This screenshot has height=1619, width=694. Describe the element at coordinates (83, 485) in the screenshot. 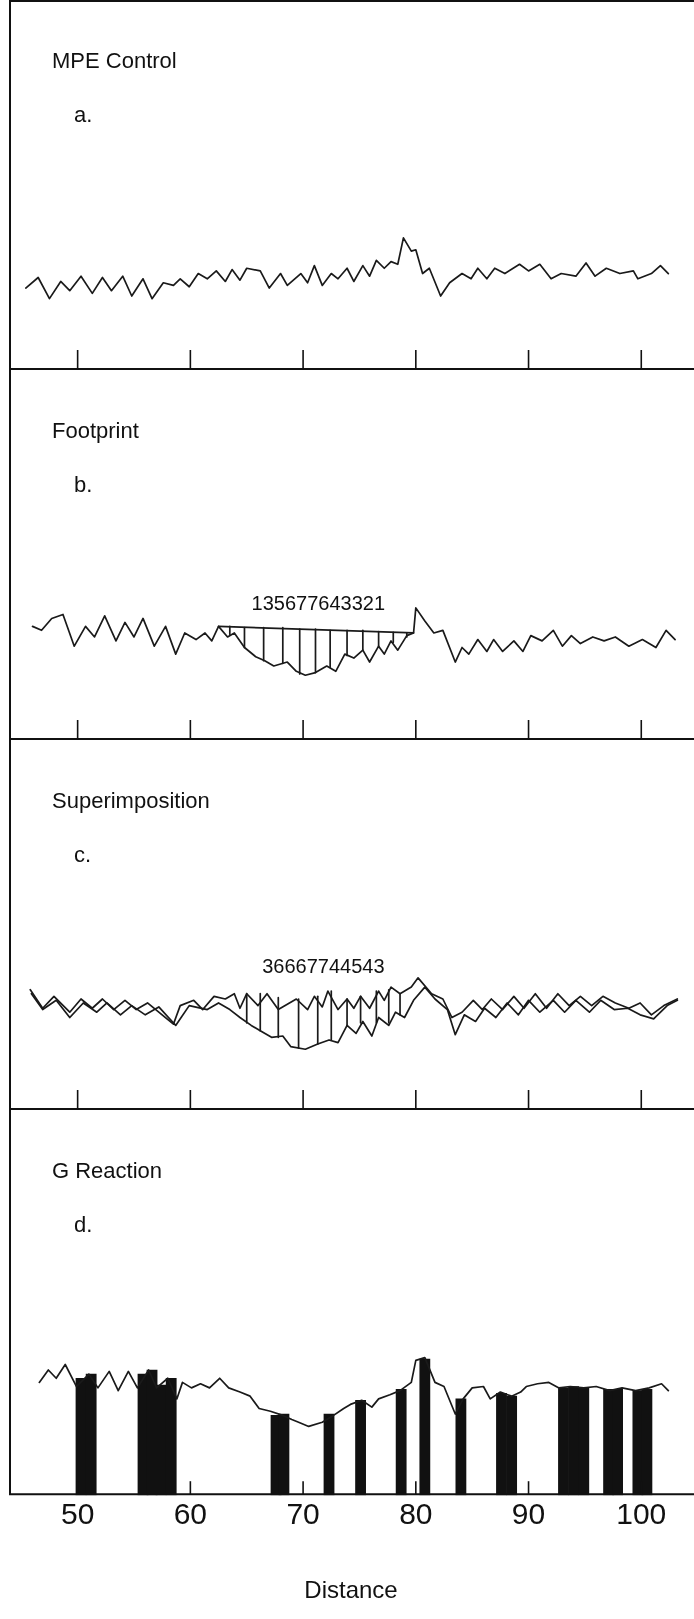

I see `chart-subtitle: b.` at that location.